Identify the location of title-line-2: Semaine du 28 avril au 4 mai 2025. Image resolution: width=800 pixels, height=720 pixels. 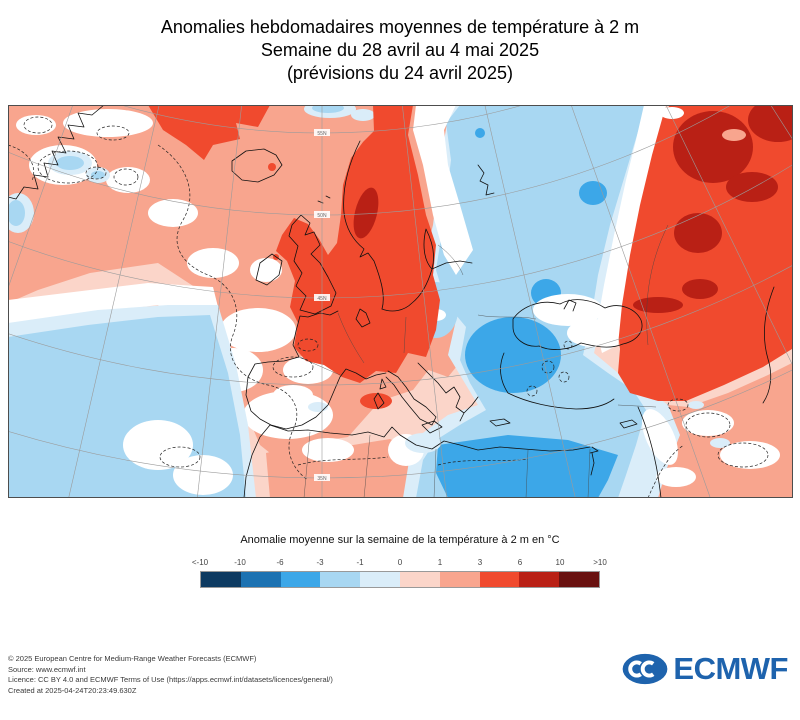
(400, 50).